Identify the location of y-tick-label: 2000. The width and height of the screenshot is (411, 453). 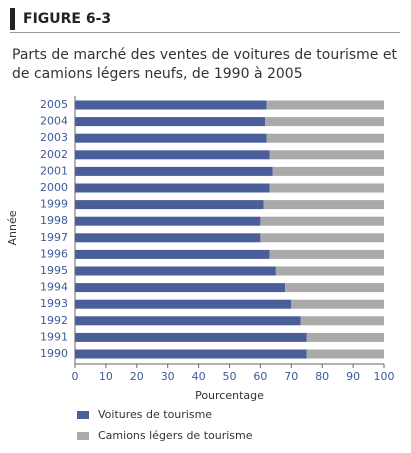
(54, 187).